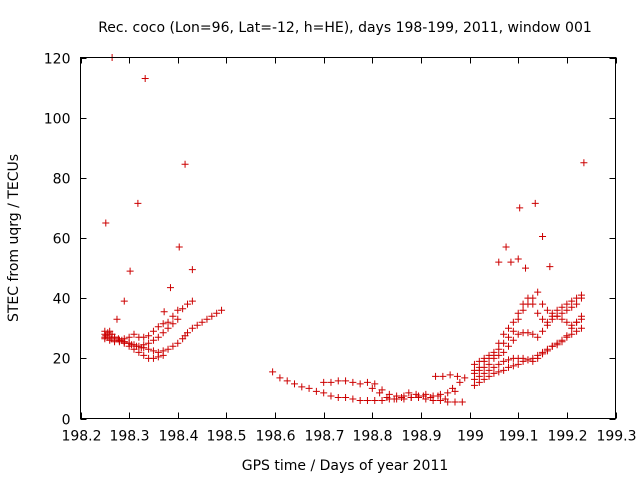 This screenshot has width=640, height=480. I want to click on y-tick-label: 0, so click(66, 421).